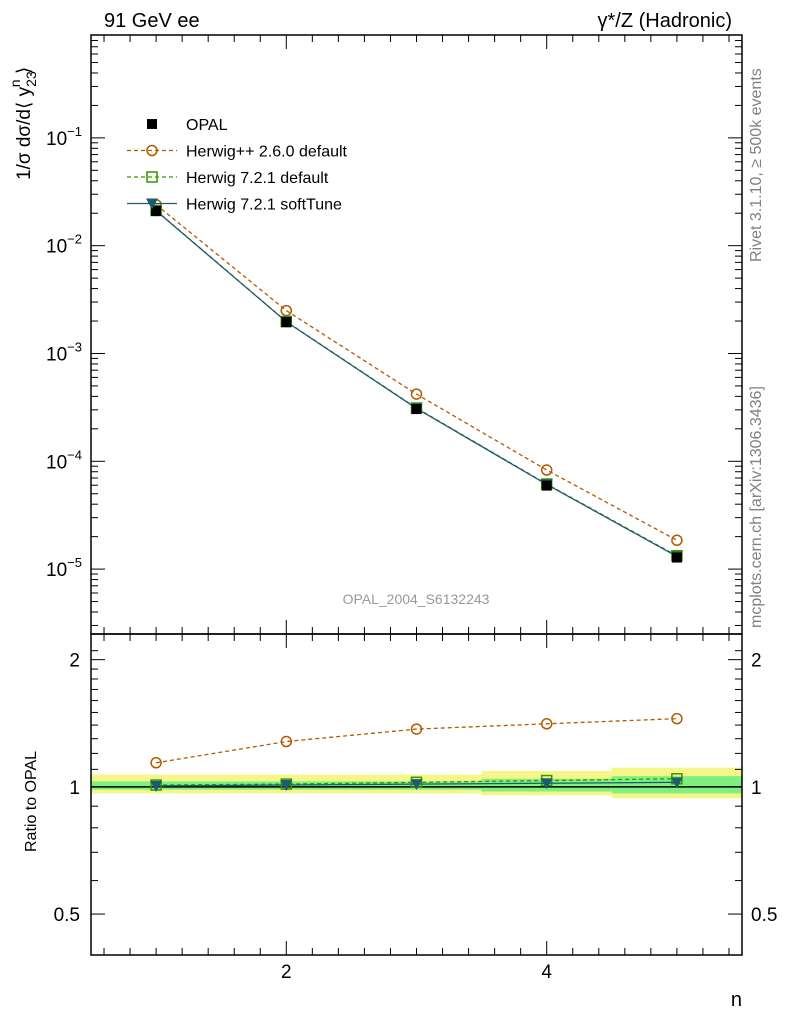 This screenshot has height=1024, width=786. What do you see at coordinates (756, 661) in the screenshot?
I see `ratio-y-tick-label-right: 2` at bounding box center [756, 661].